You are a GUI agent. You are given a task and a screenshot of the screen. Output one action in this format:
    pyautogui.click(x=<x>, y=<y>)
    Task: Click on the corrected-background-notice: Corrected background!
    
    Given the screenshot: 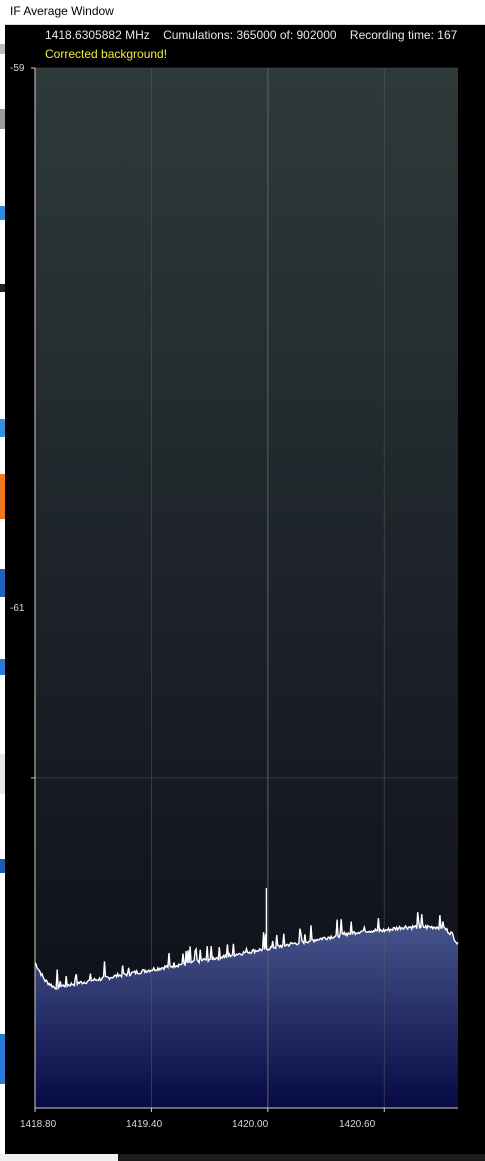 What is the action you would take?
    pyautogui.click(x=106, y=54)
    